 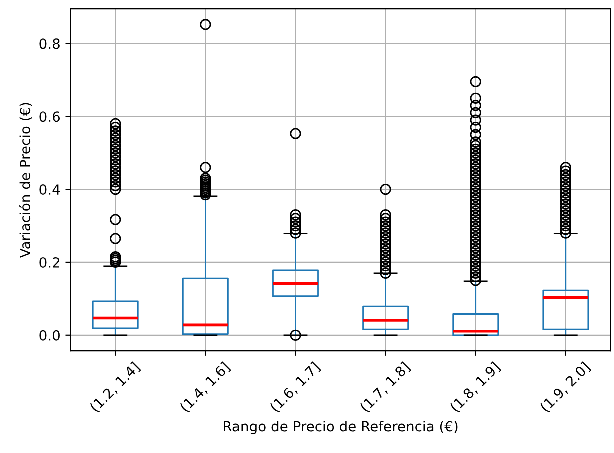 I want to click on y-tick-label: 0.2, so click(x=50, y=262).